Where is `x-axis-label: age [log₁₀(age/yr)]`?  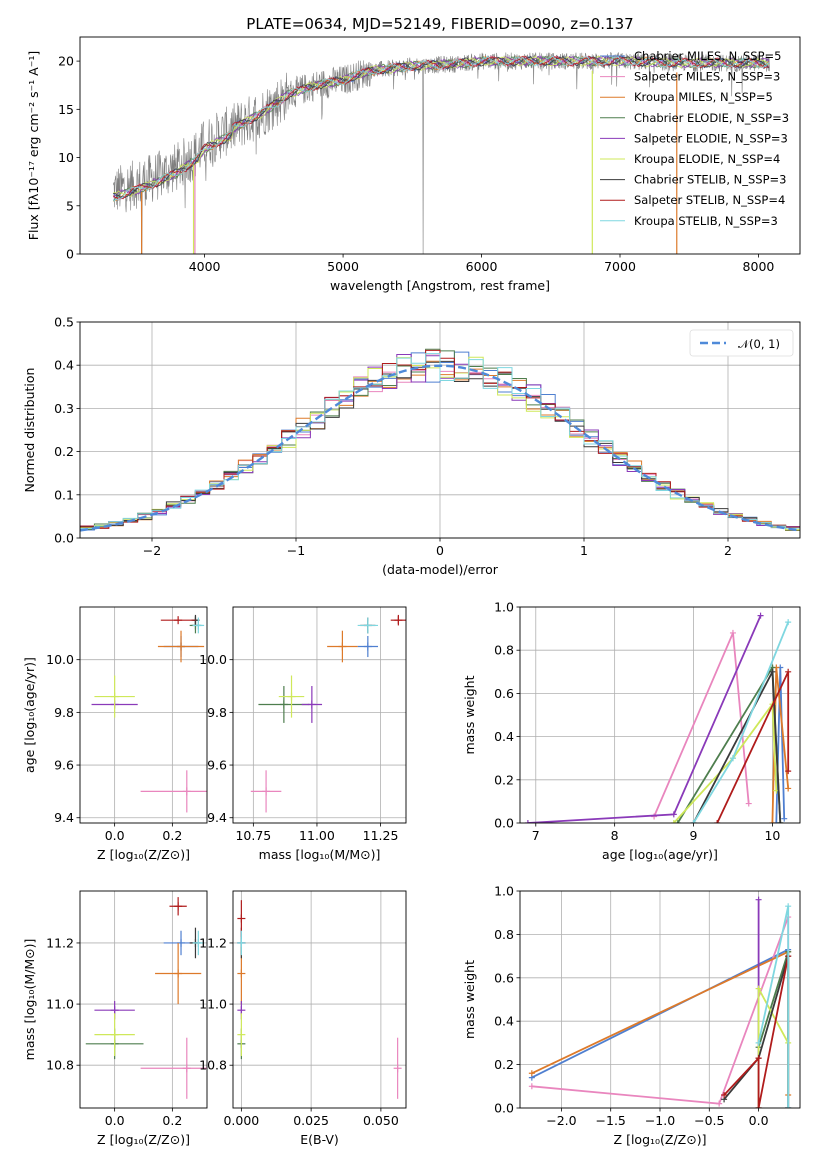
x-axis-label: age [log₁₀(age/yr)] is located at coordinates (660, 854).